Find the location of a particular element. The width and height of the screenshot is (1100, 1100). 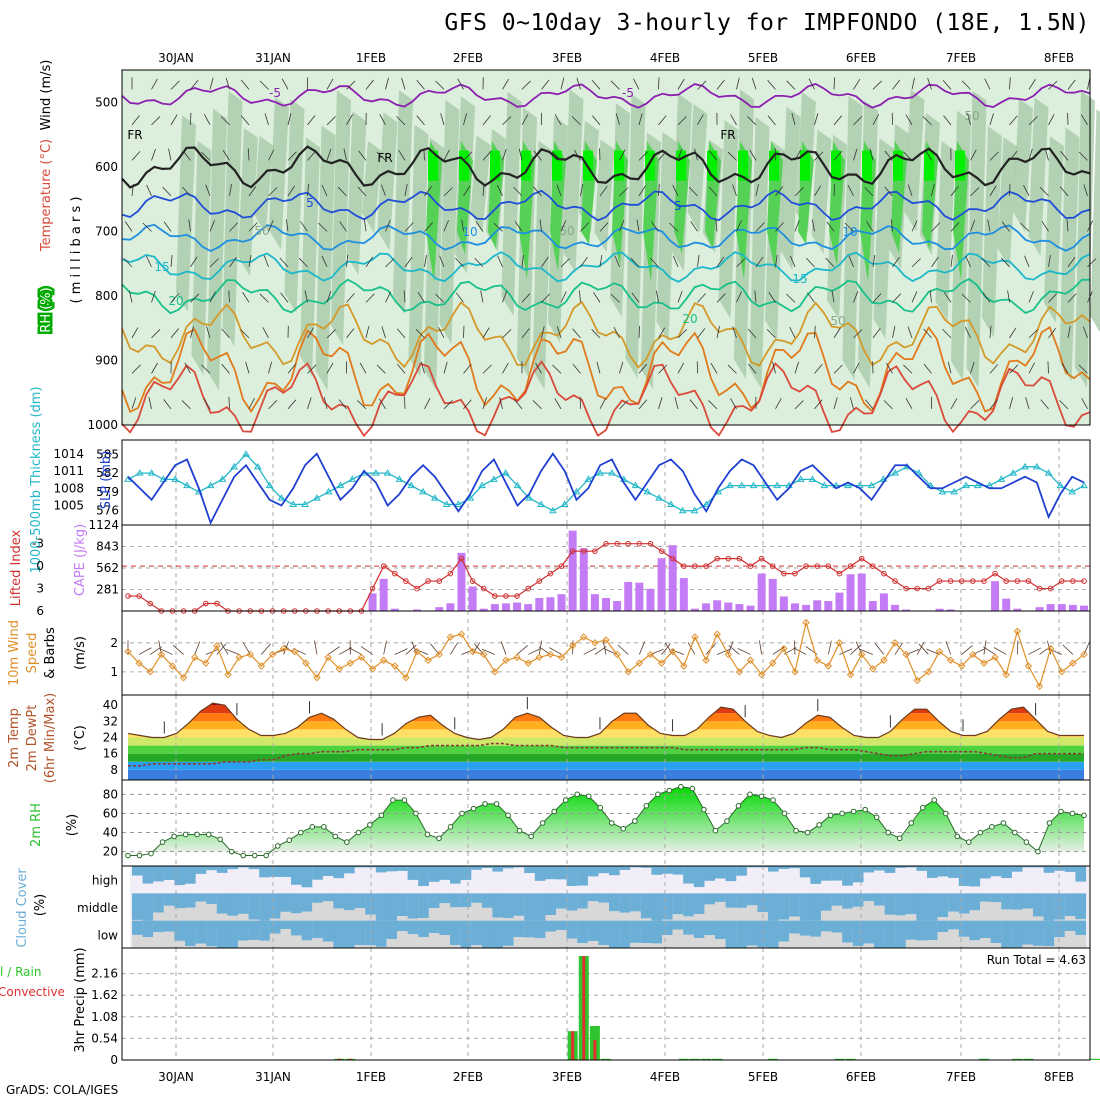

x-tick-bottom: 8FEB is located at coordinates (1059, 1077).